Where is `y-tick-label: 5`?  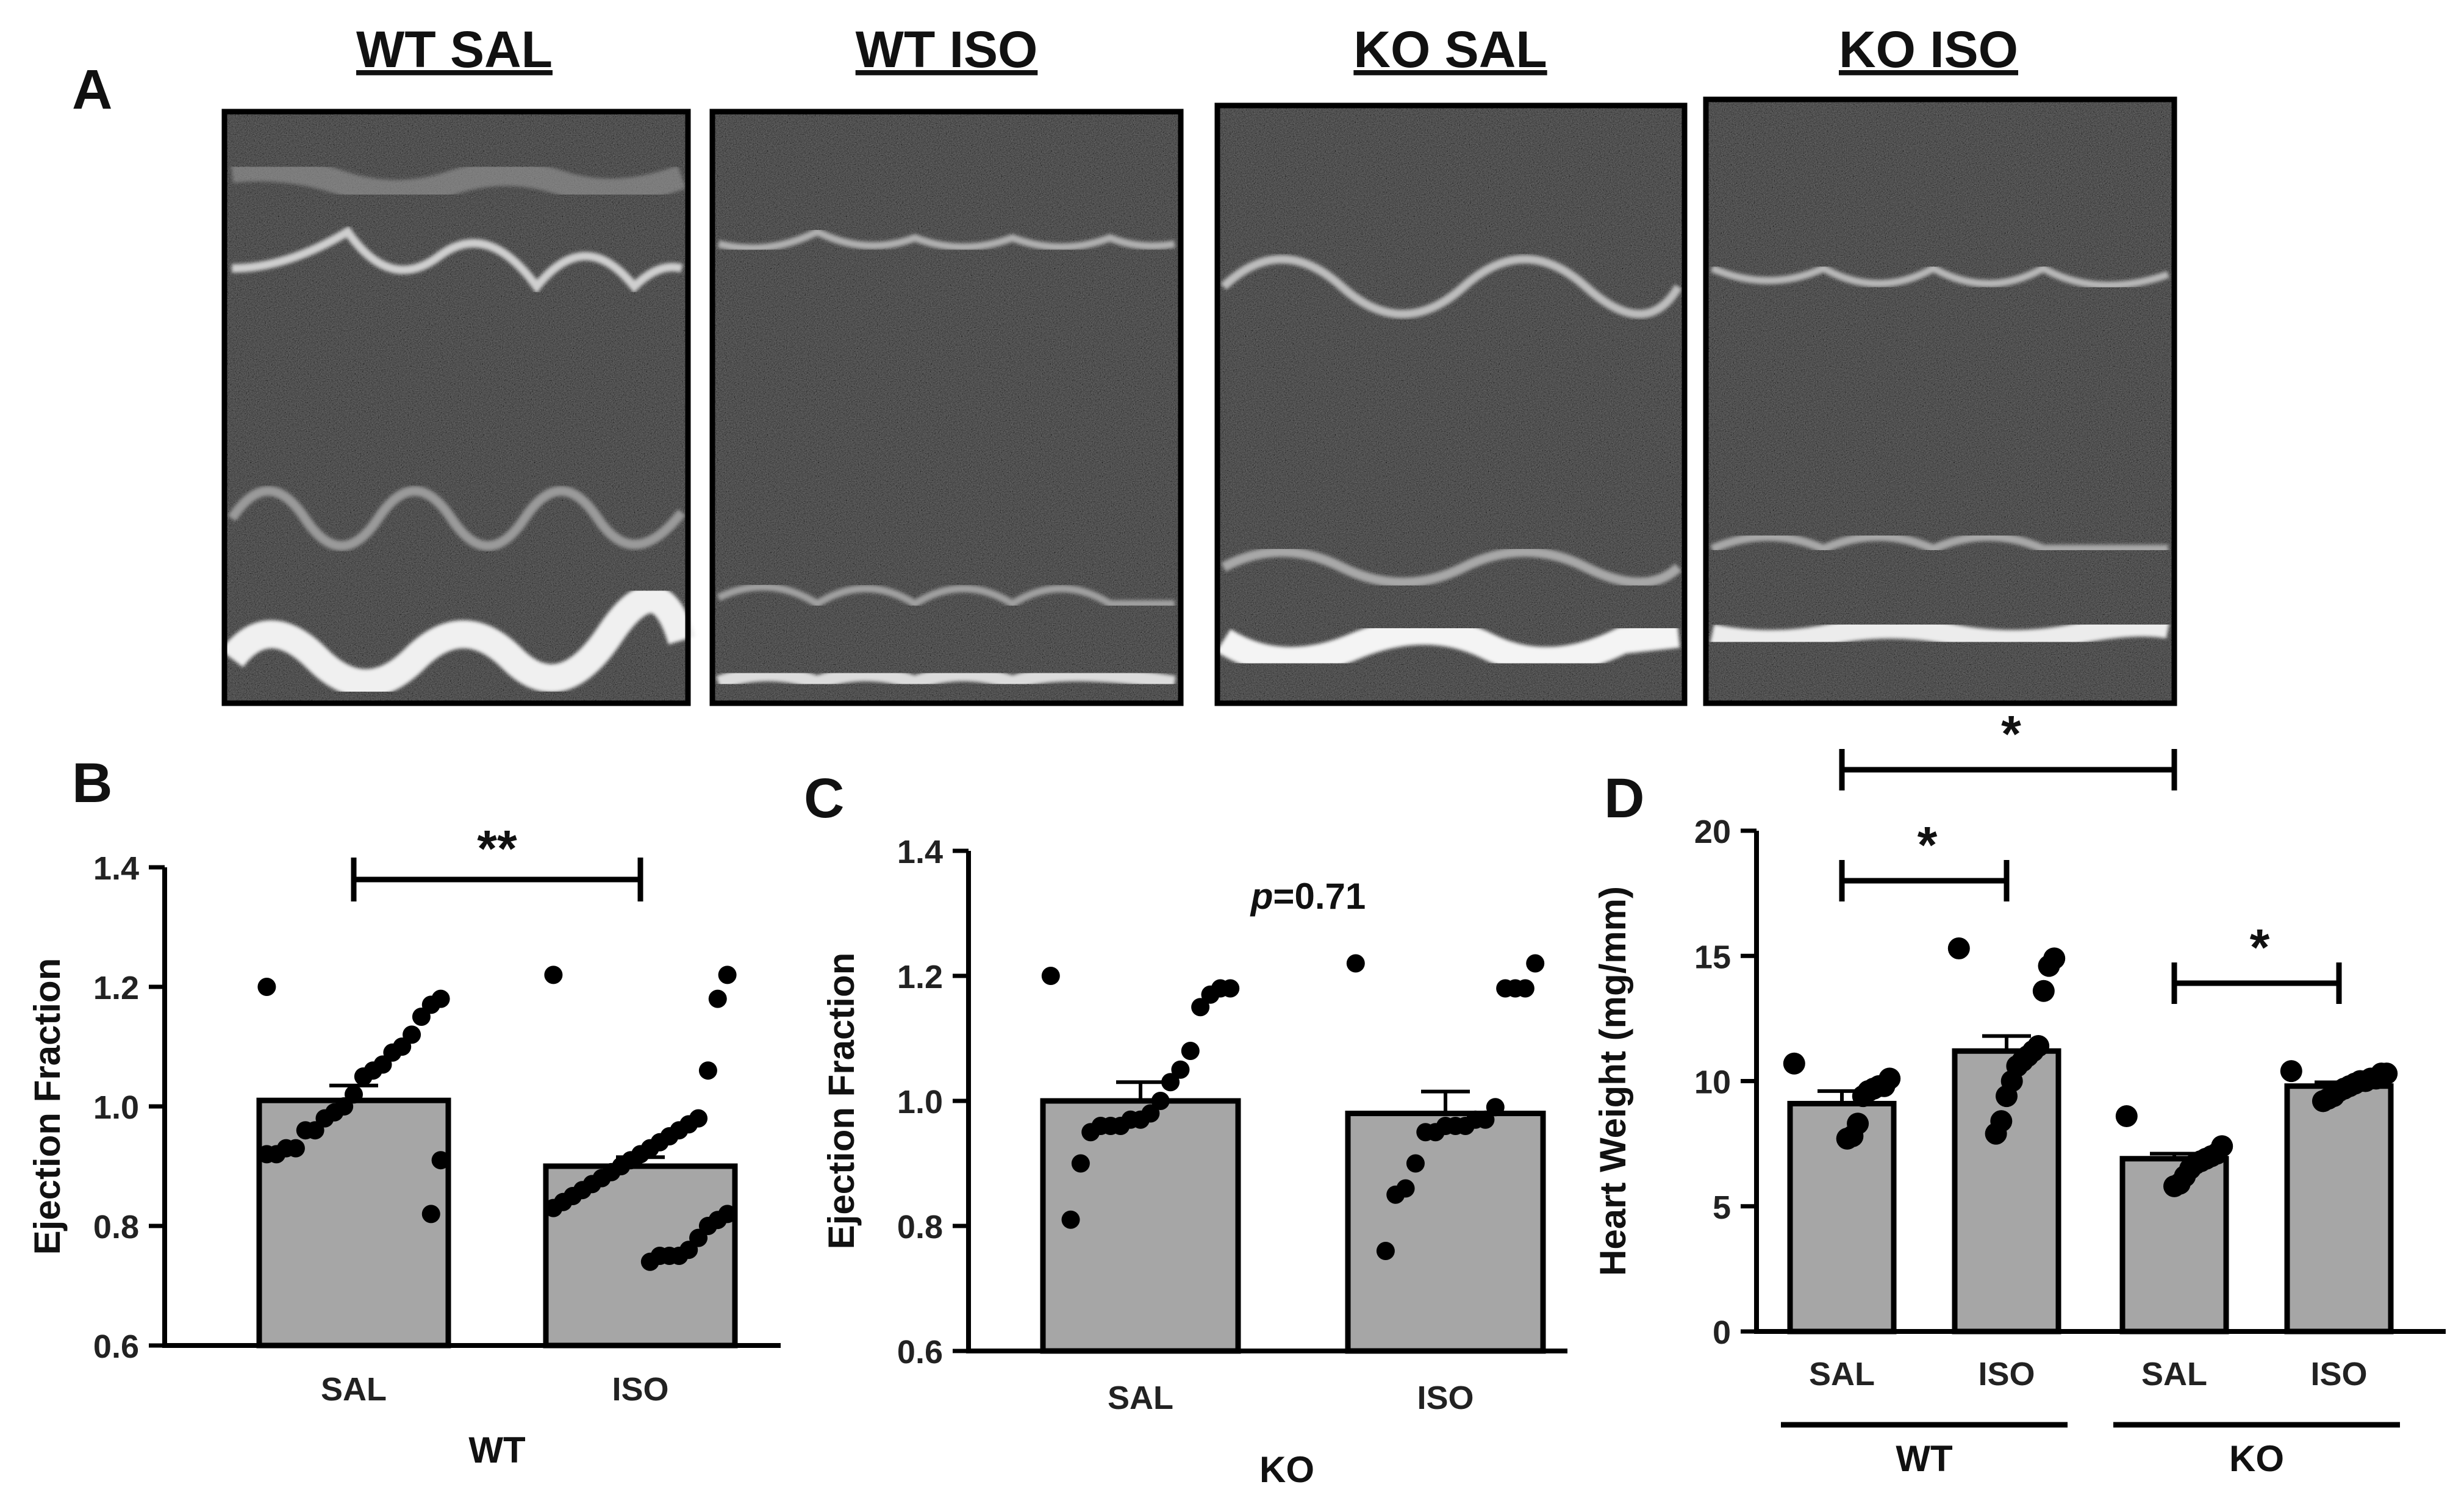 y-tick-label: 5 is located at coordinates (1722, 1207).